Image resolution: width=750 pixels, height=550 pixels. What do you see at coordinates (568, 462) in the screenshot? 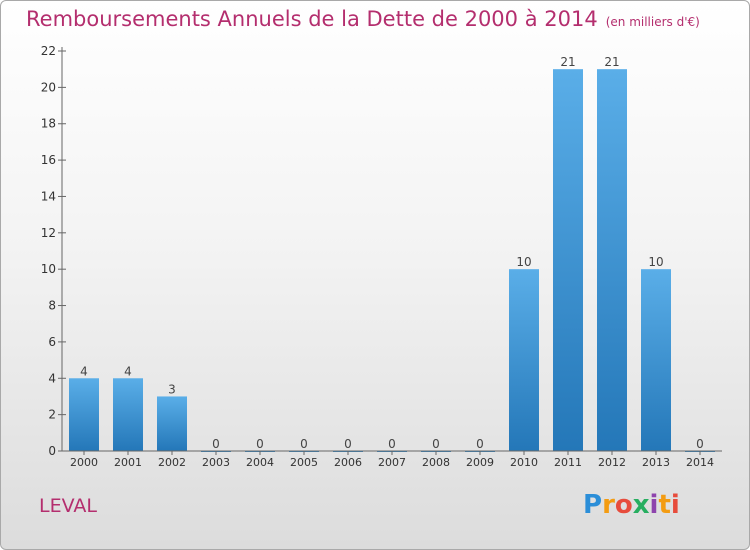
I see `x-tick-label: 2011` at bounding box center [568, 462].